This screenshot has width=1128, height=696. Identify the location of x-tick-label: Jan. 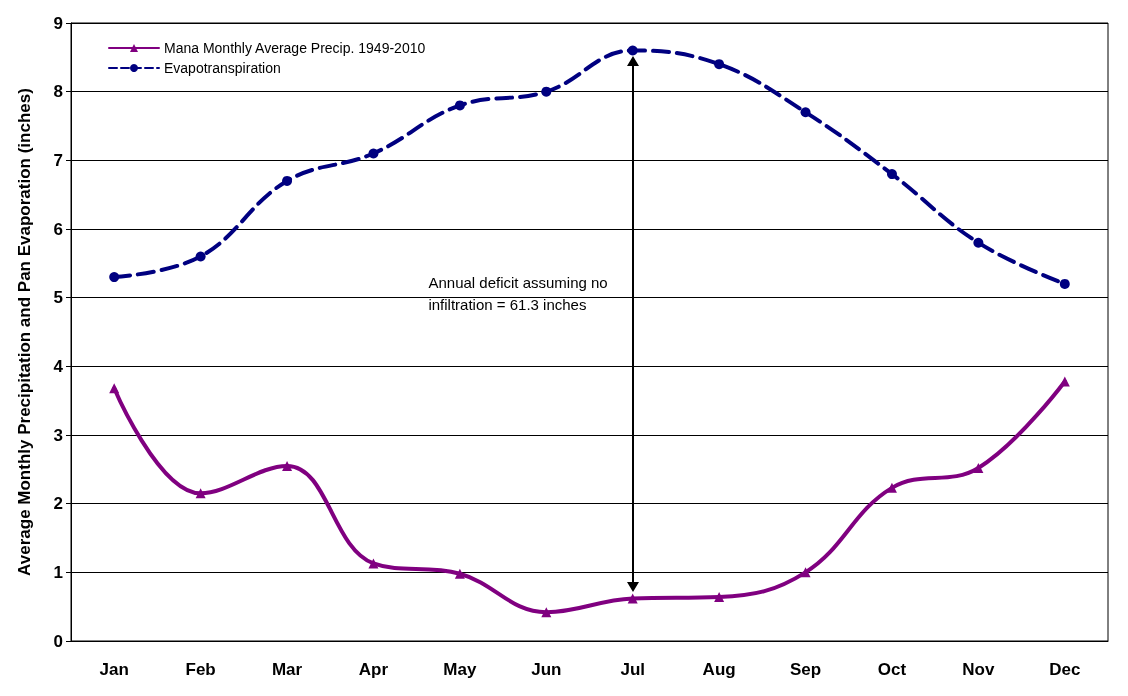
(114, 669).